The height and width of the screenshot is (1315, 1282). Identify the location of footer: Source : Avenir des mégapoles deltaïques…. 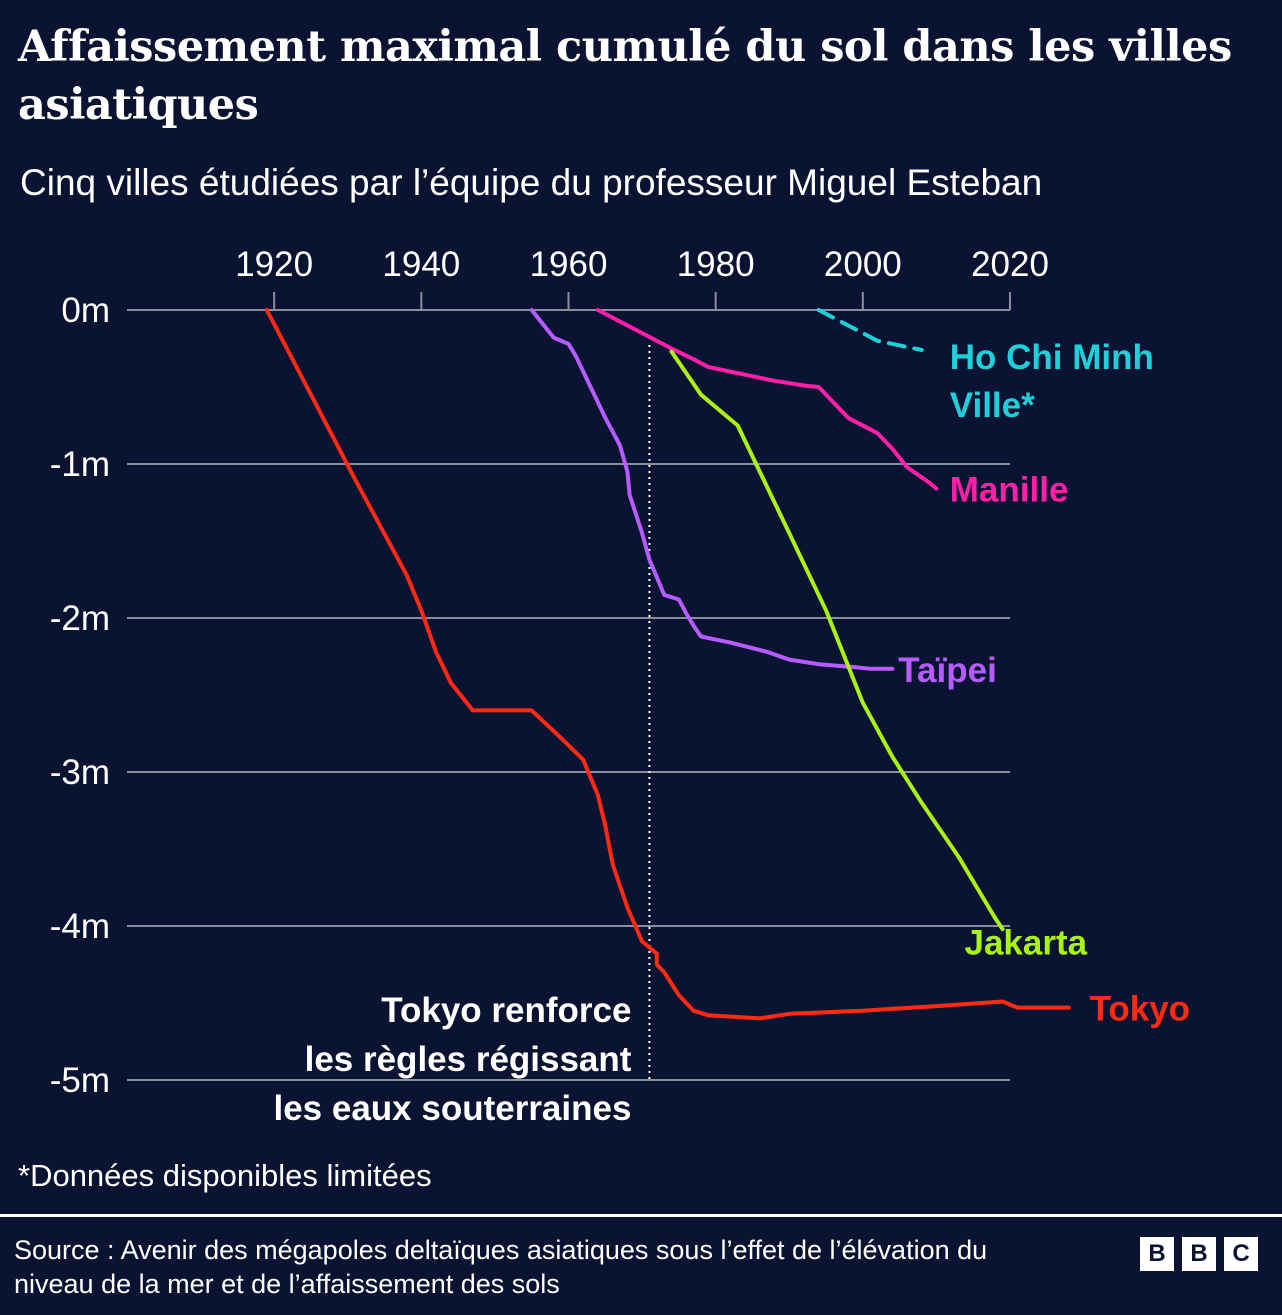
(641, 1264).